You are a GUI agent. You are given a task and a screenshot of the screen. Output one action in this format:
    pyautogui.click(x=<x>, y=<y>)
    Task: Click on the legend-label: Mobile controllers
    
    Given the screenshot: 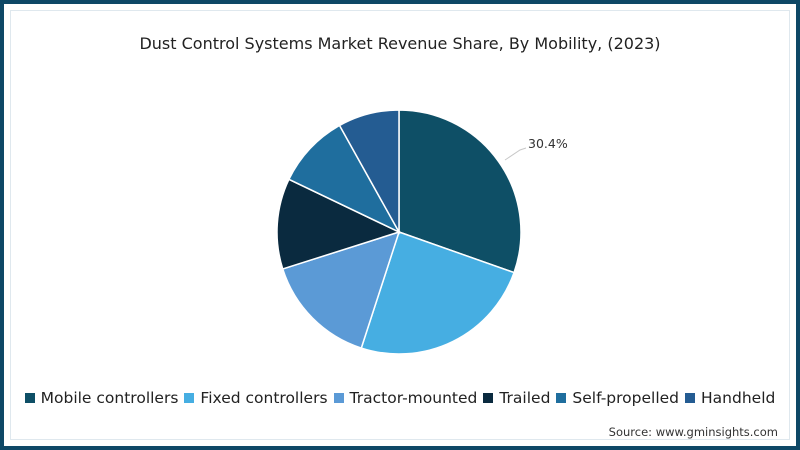 What is the action you would take?
    pyautogui.click(x=109, y=398)
    